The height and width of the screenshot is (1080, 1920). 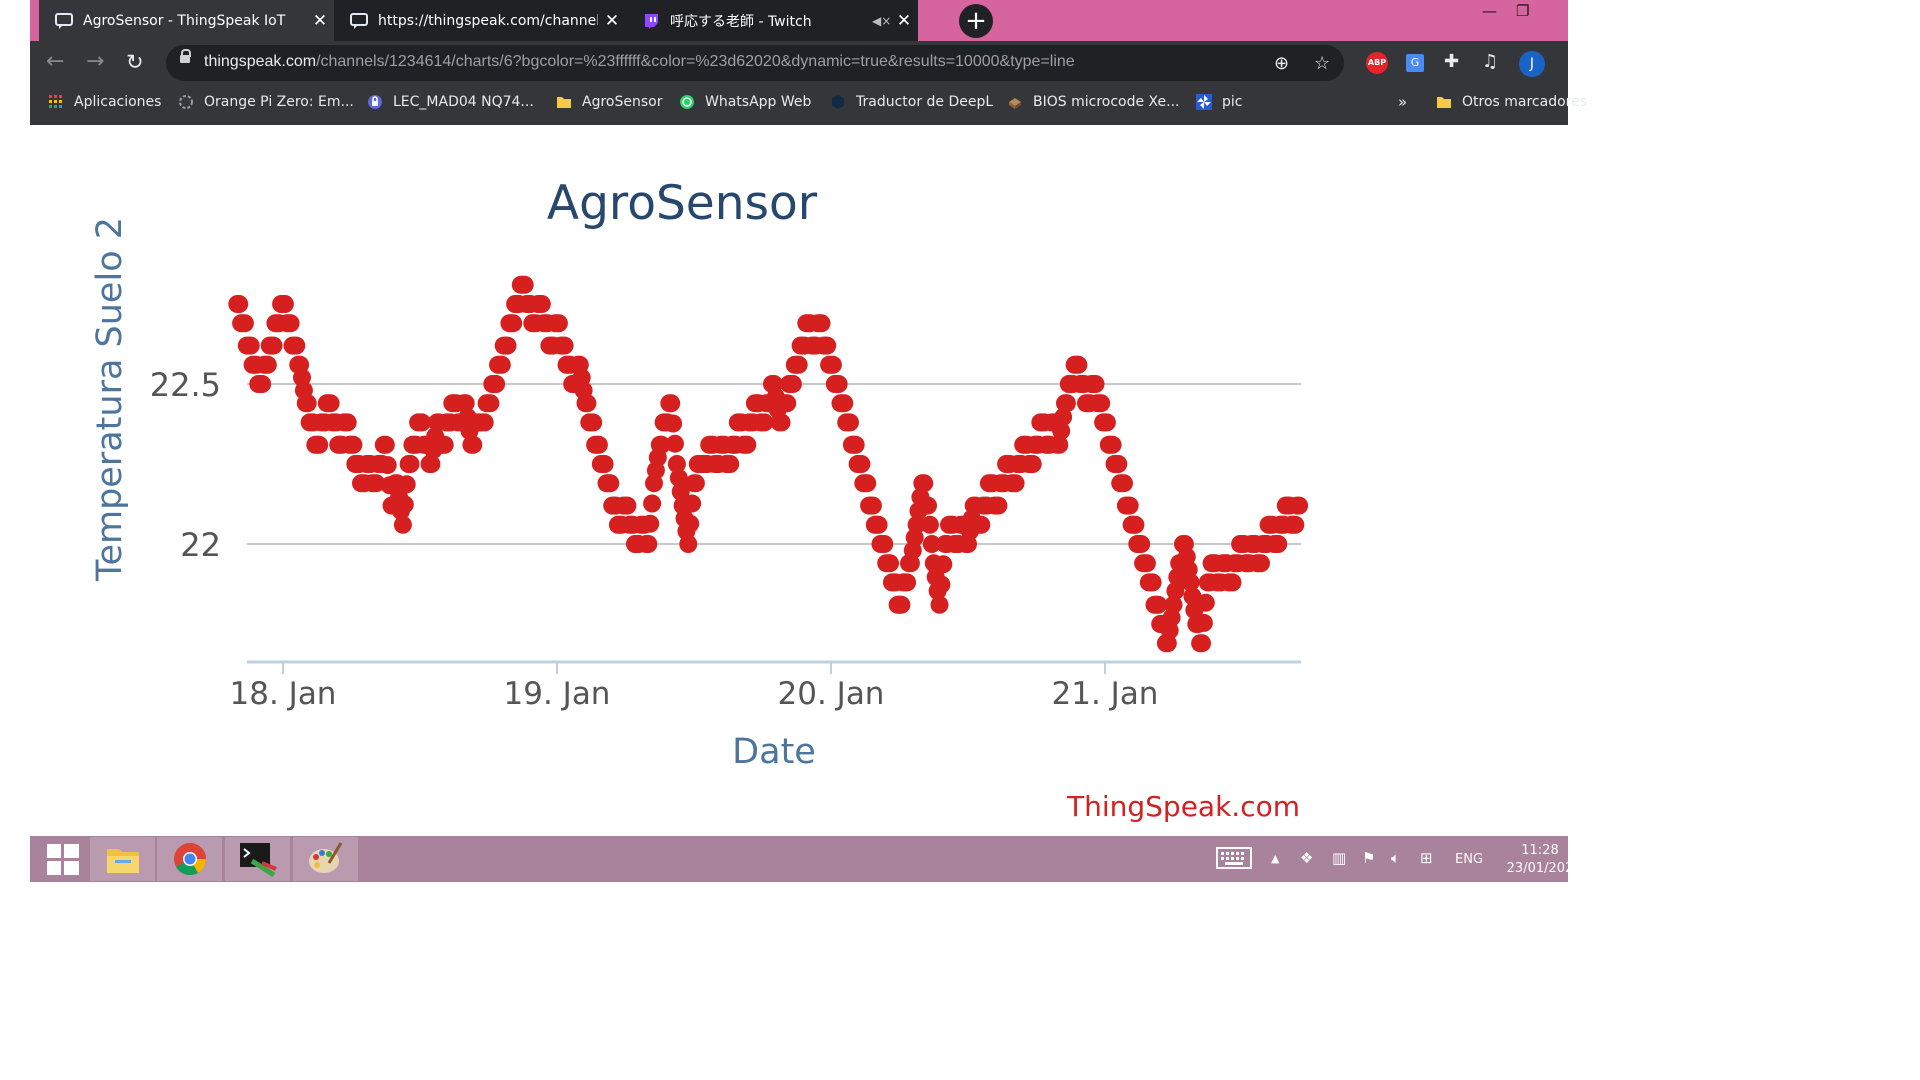 I want to click on minimize-icon: —, so click(x=1489, y=11).